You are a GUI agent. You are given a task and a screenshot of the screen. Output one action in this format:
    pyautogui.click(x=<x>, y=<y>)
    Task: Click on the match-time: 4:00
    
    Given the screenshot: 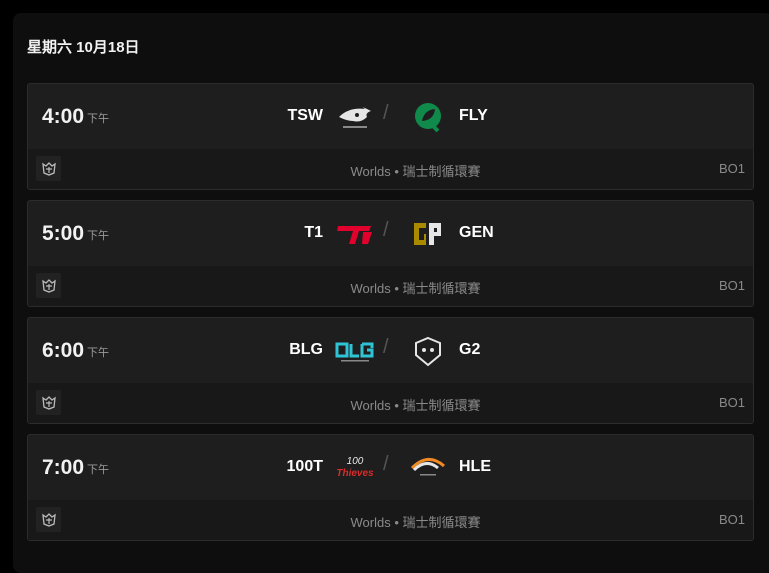 What is the action you would take?
    pyautogui.click(x=63, y=116)
    